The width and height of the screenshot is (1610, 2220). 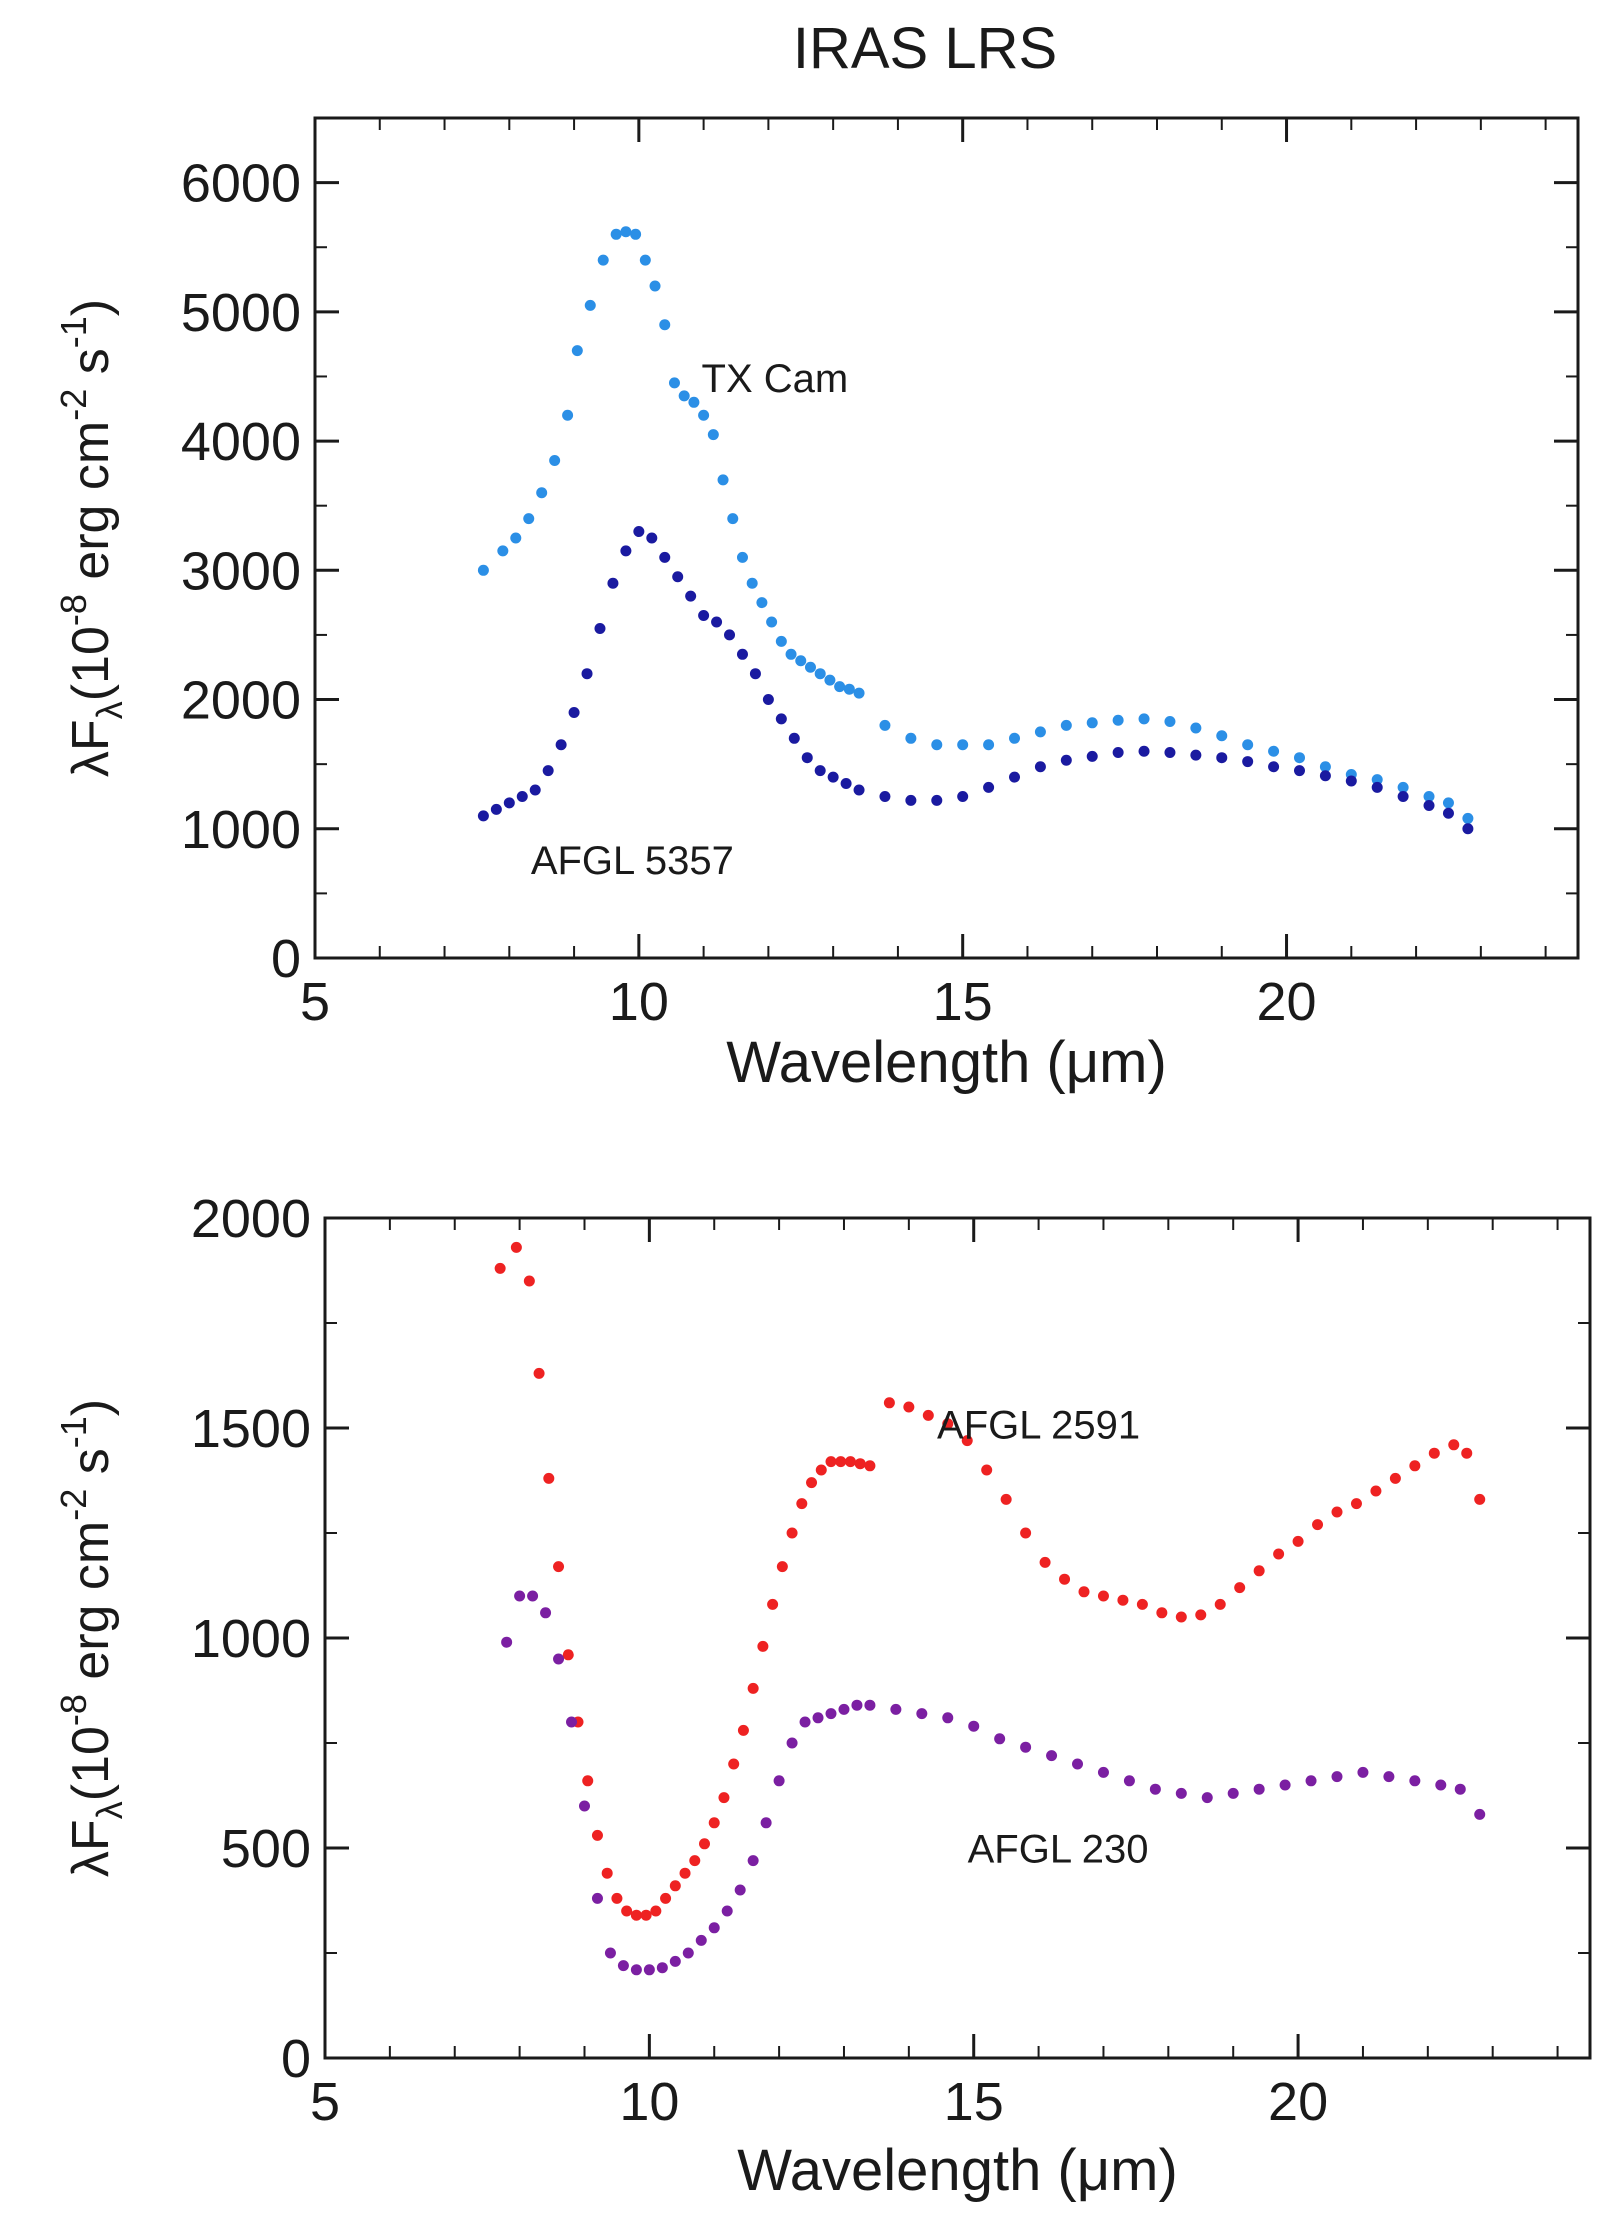 I want to click on ylabel-close: ), so click(x=91, y=1407).